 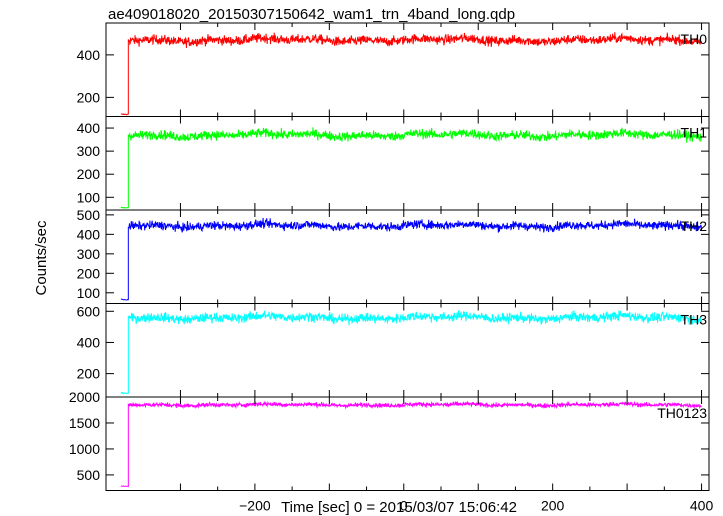 What do you see at coordinates (411, 444) in the screenshot?
I see `series-line-th0123` at bounding box center [411, 444].